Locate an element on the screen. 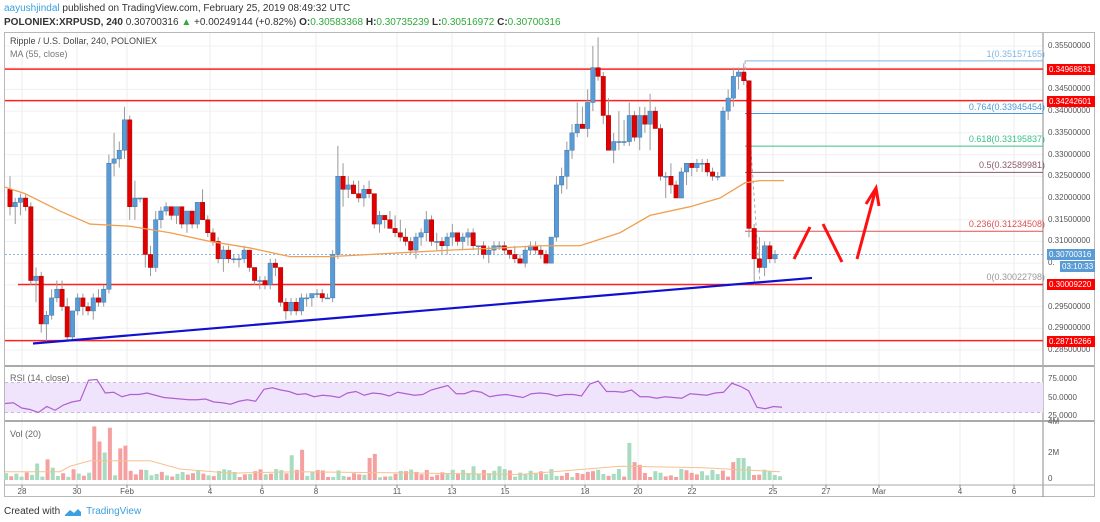 This screenshot has width=1100, height=522. date-tick: 11 is located at coordinates (397, 491).